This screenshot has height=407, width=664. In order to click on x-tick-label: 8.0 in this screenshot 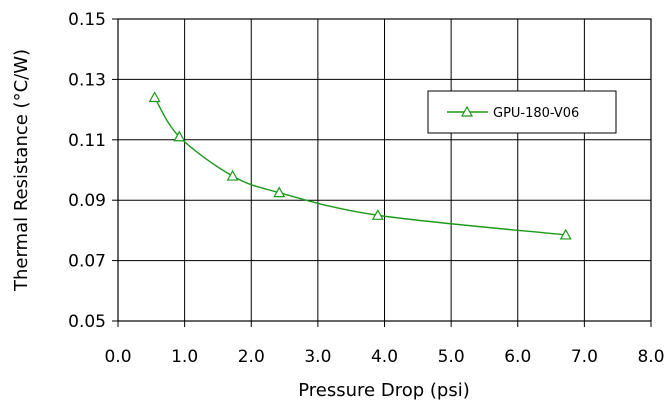, I will do `click(650, 357)`.